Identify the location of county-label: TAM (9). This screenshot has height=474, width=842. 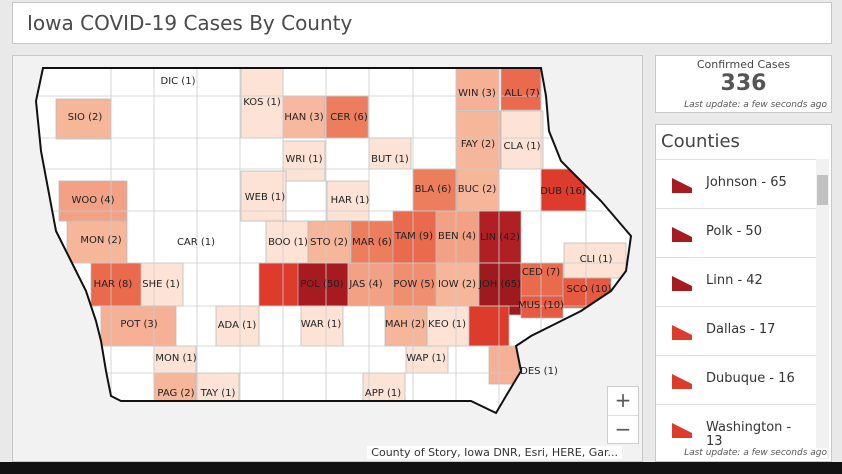
(413, 236).